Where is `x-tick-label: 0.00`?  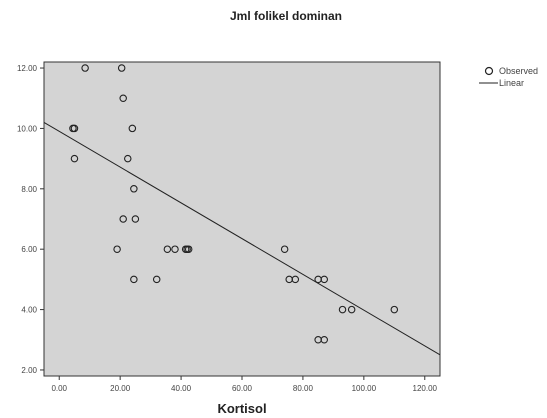 x-tick-label: 0.00 is located at coordinates (59, 388).